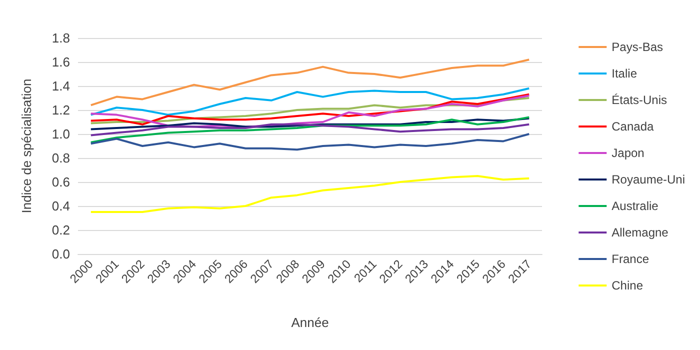 The height and width of the screenshot is (350, 700). What do you see at coordinates (637, 47) in the screenshot?
I see `legend-label: Pays-Bas` at bounding box center [637, 47].